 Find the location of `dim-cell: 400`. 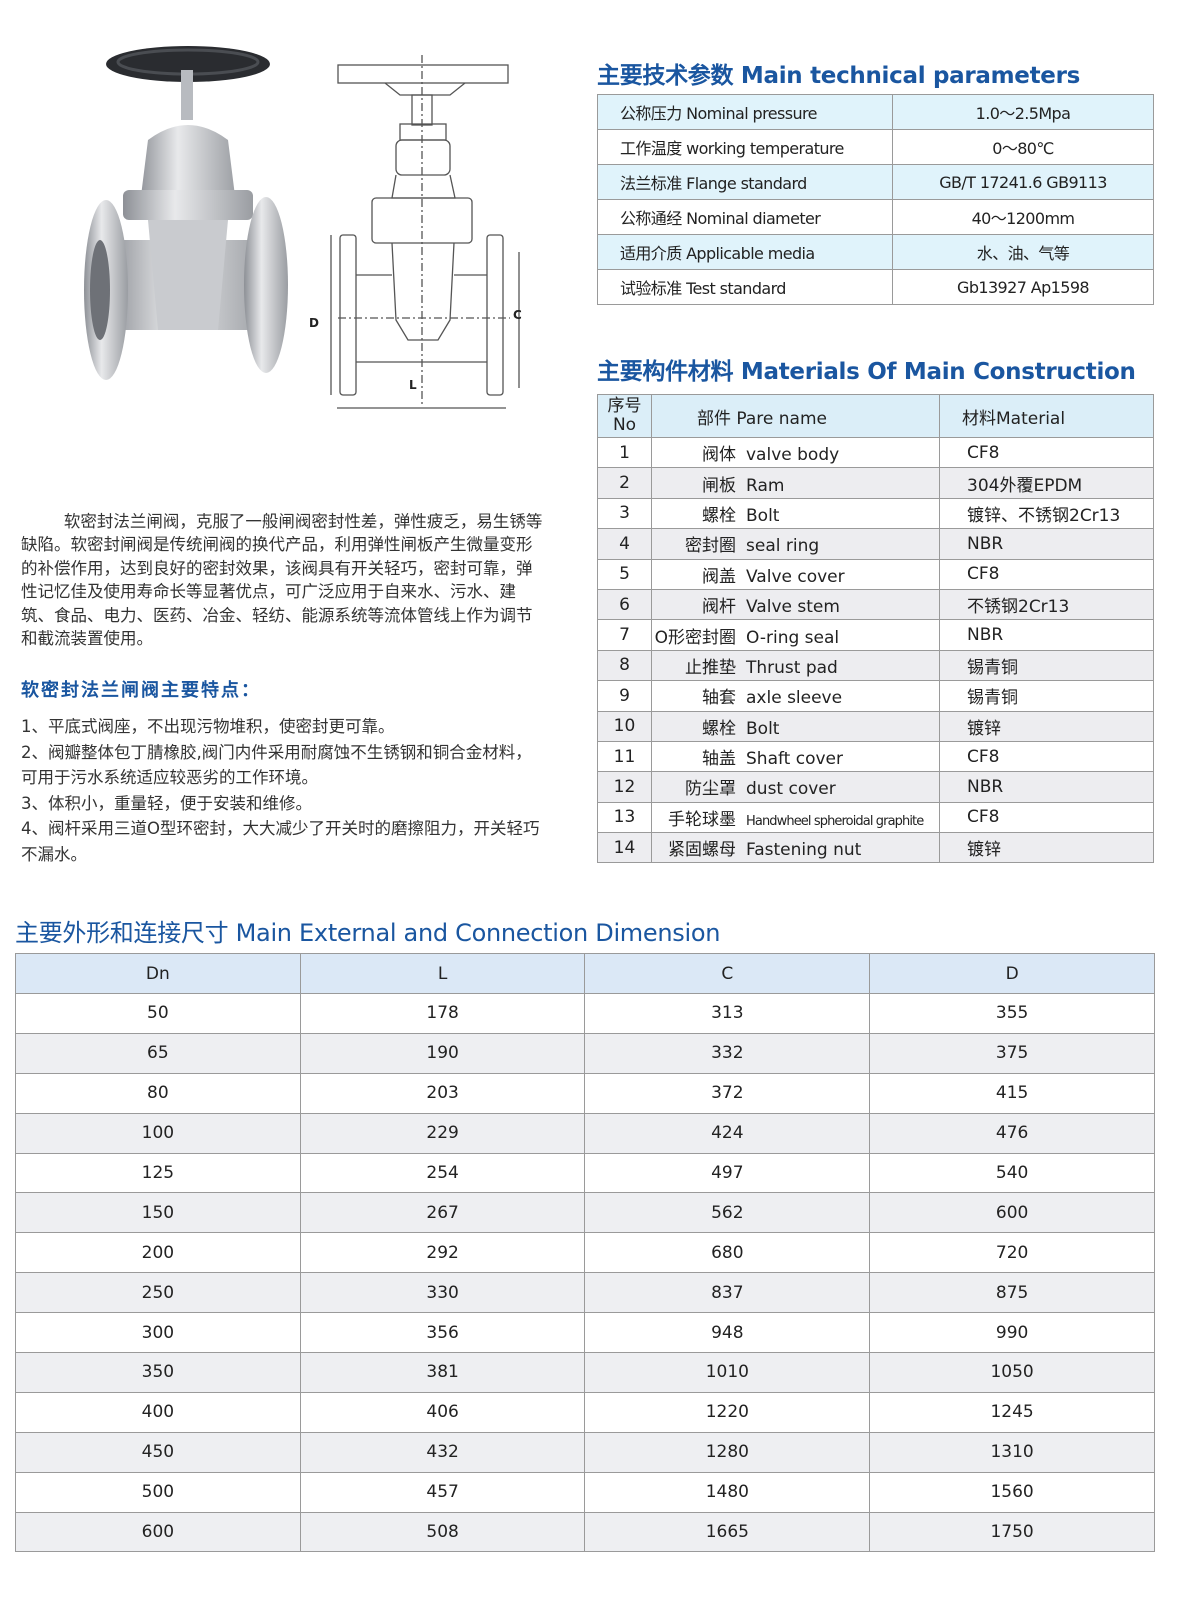

dim-cell: 400 is located at coordinates (158, 1412).